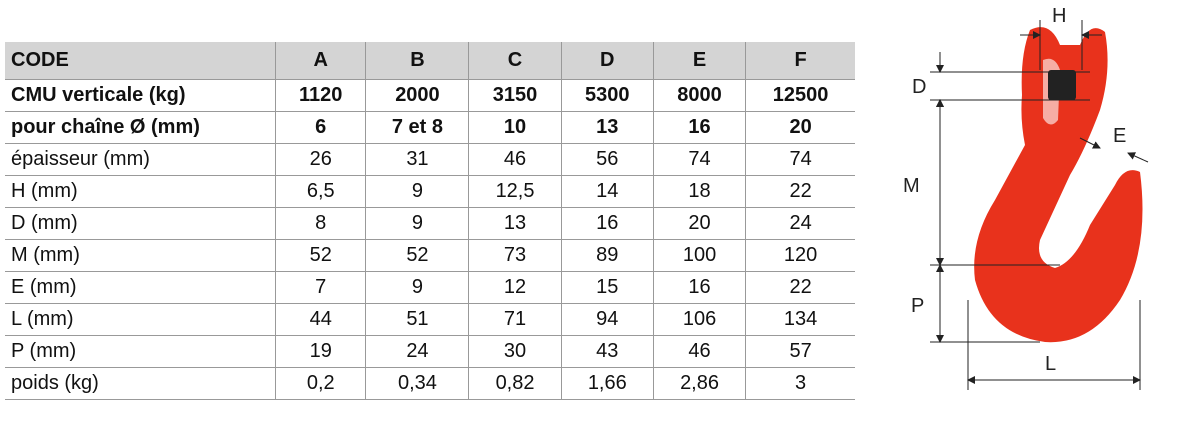  I want to click on table-cell: 18, so click(699, 191).